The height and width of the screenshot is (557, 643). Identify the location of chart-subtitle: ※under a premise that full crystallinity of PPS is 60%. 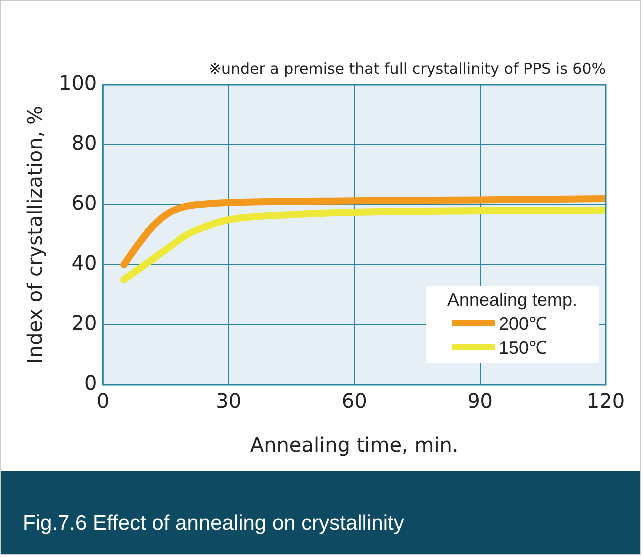
(407, 69).